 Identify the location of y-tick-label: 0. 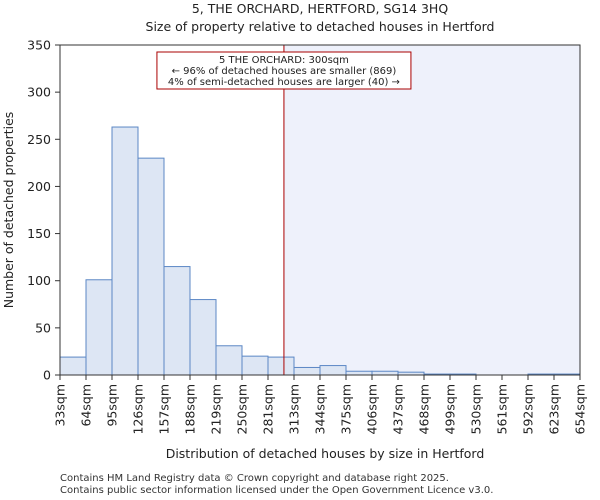
(47, 375).